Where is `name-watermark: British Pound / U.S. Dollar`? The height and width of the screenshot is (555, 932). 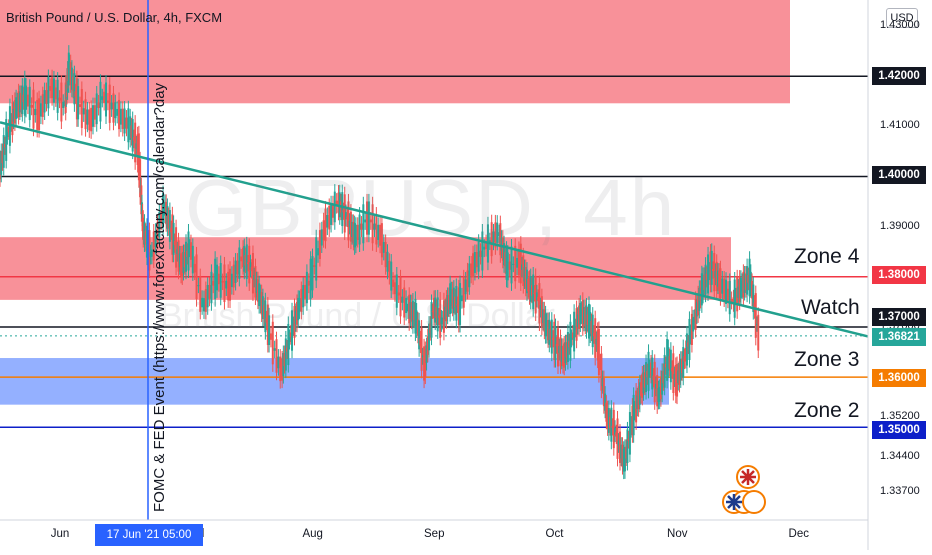
name-watermark: British Pound / U.S. Dollar is located at coordinates (357, 316).